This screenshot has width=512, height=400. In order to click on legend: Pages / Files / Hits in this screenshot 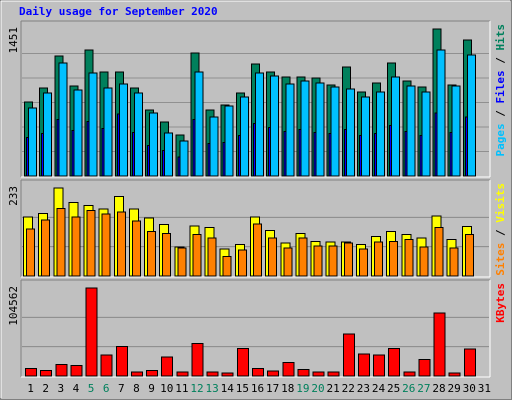, I will do `click(500, 90)`.